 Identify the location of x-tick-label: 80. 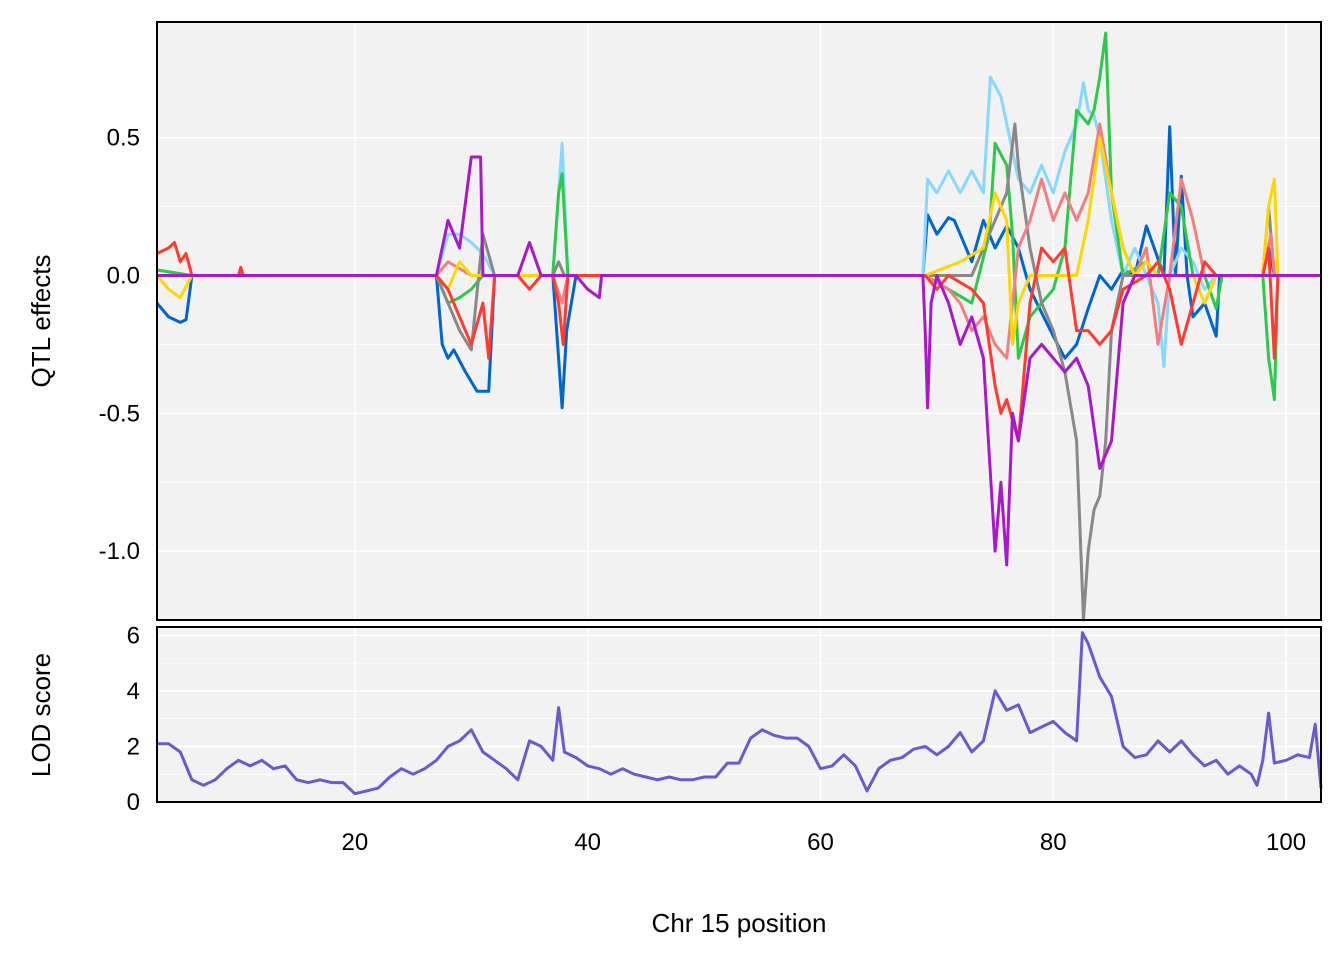
(1053, 842).